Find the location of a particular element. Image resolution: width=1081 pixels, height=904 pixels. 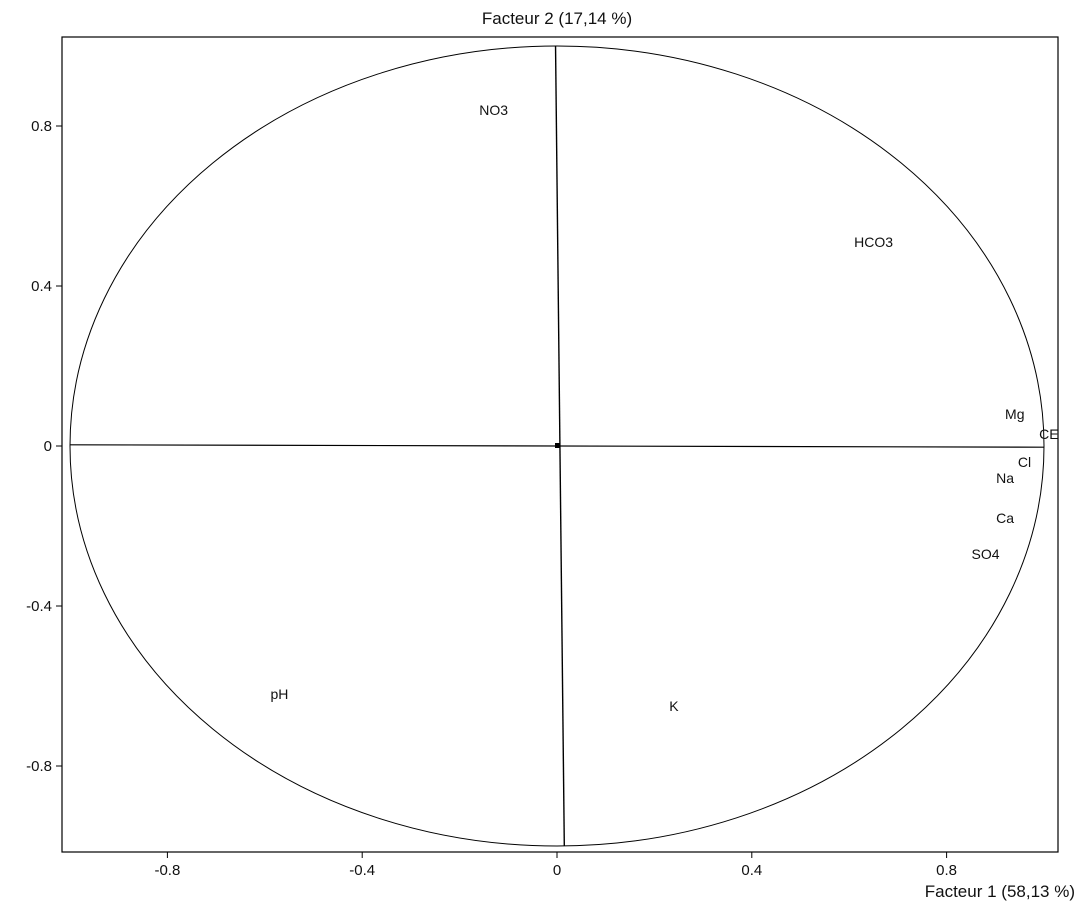

y-tick-label: 0.4 is located at coordinates (41, 286).